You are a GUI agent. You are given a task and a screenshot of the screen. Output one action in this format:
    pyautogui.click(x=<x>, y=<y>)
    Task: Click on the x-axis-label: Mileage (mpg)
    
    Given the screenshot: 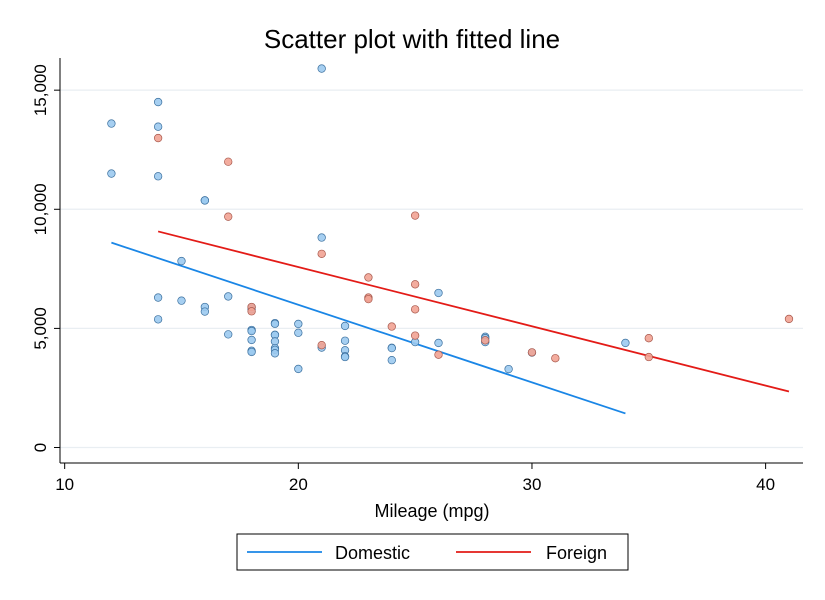 What is the action you would take?
    pyautogui.click(x=431, y=511)
    